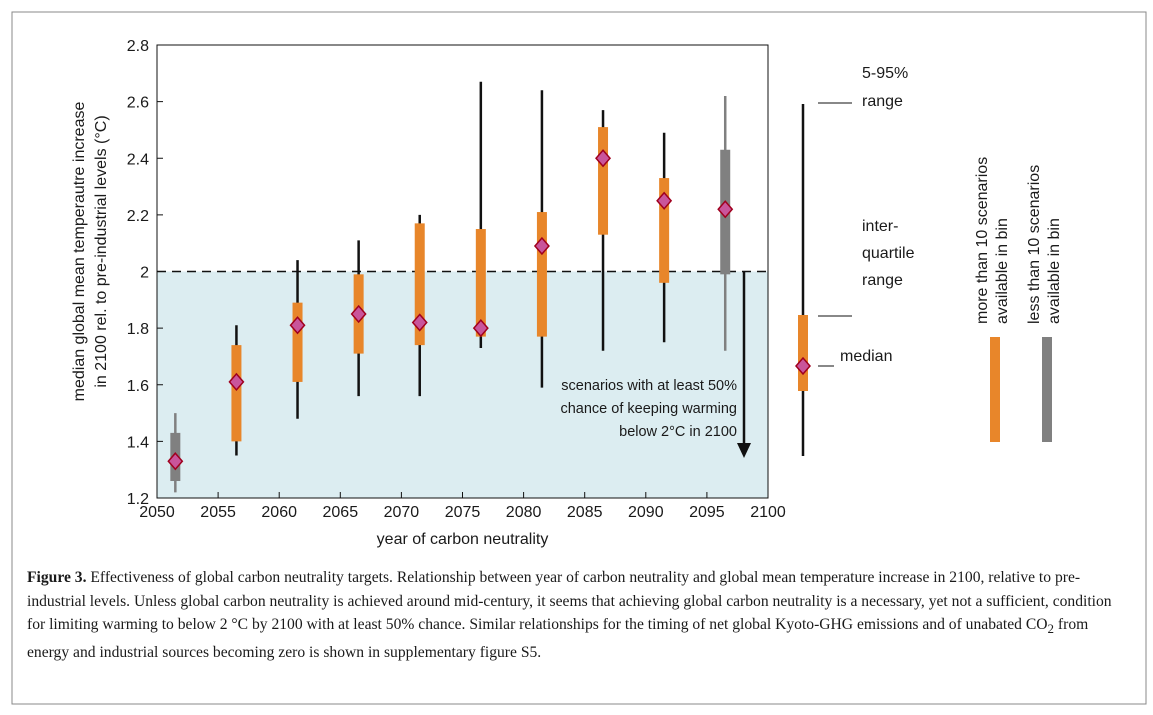 The image size is (1153, 715). Describe the element at coordinates (888, 253) in the screenshot. I see `key-label: quartile` at that location.